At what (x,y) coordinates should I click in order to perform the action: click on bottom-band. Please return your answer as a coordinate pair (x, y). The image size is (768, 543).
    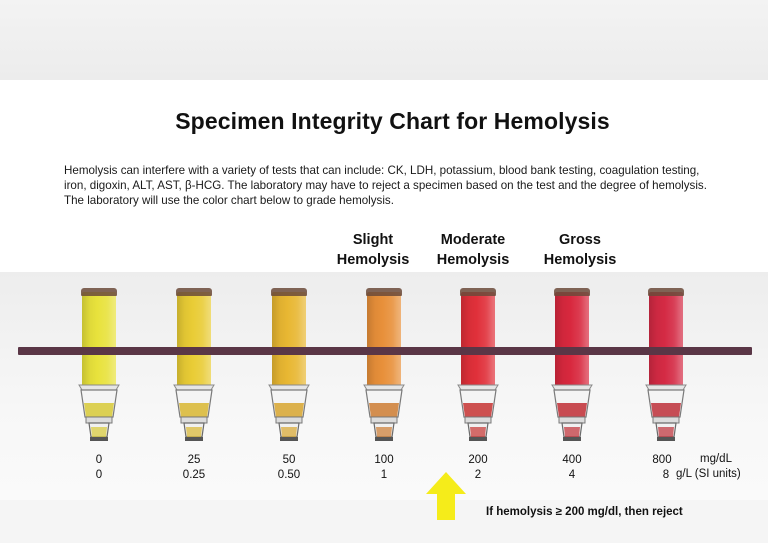
    Looking at the image, I should click on (384, 521).